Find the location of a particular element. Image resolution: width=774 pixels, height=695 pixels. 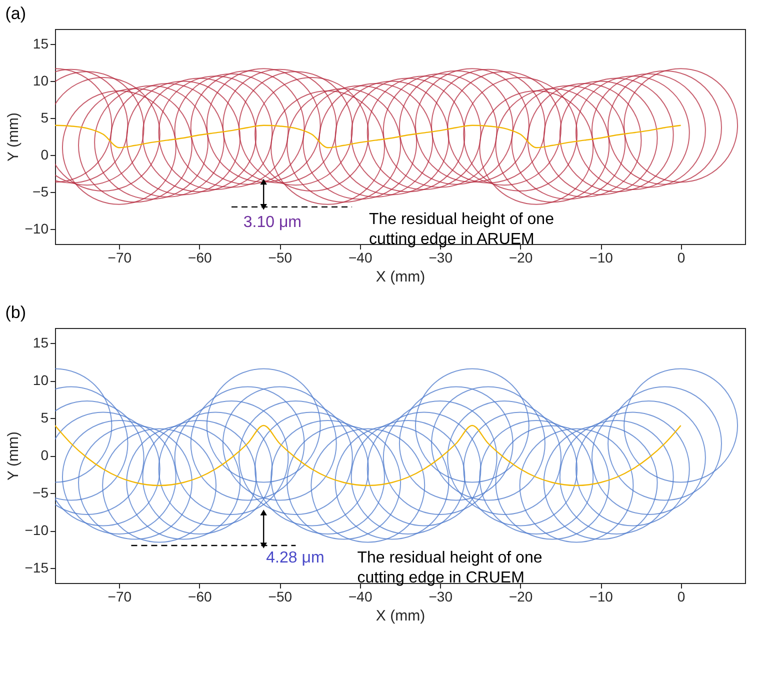

annotation: The residual height of one cutting edge in CRUEM is located at coordinates (449, 568).